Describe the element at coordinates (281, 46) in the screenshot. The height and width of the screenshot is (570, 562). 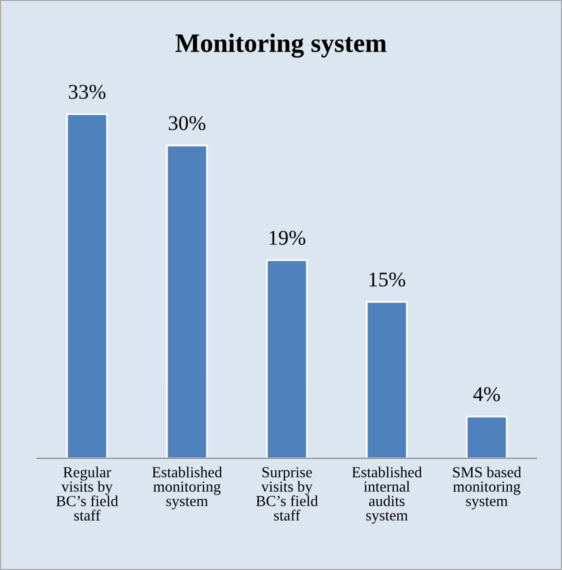
I see `chart-title: Monitoring system` at that location.